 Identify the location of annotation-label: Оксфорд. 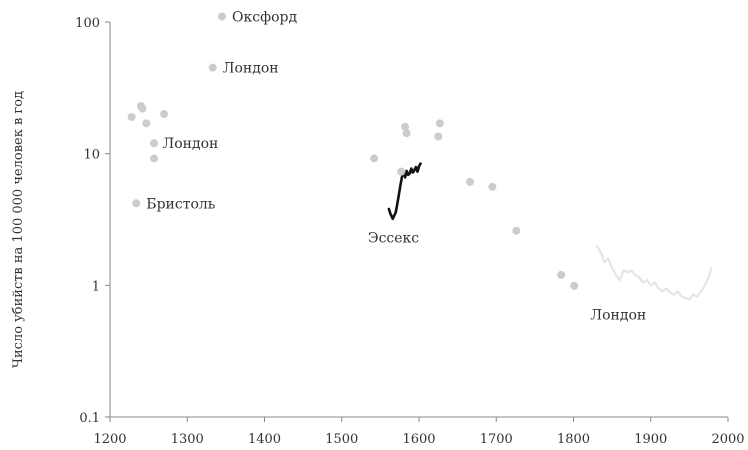
(264, 18).